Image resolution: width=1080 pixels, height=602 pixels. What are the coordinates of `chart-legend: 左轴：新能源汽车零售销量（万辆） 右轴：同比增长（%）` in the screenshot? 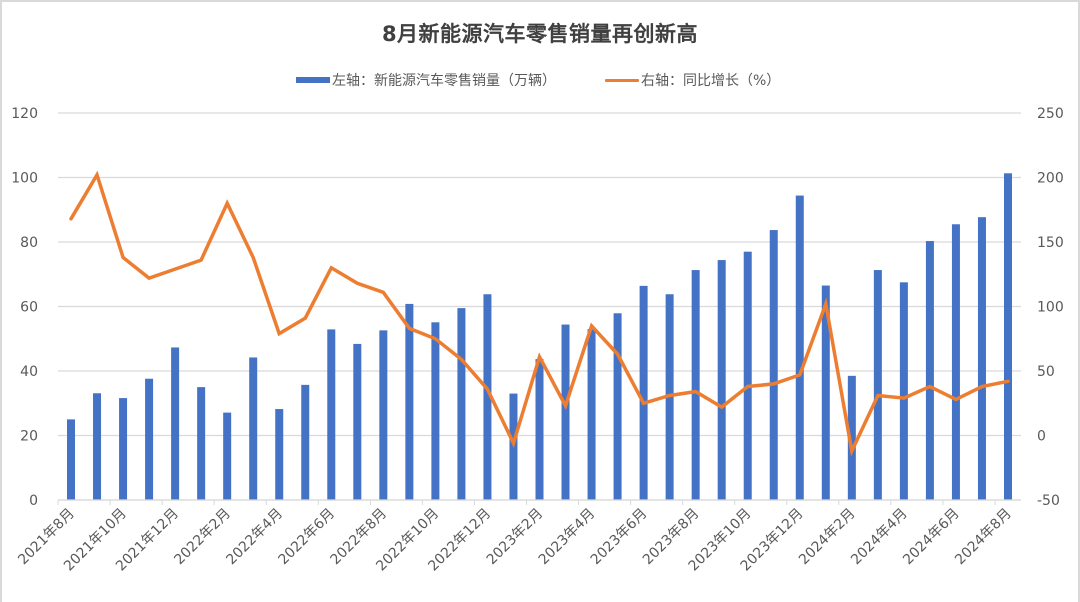 It's located at (540, 80).